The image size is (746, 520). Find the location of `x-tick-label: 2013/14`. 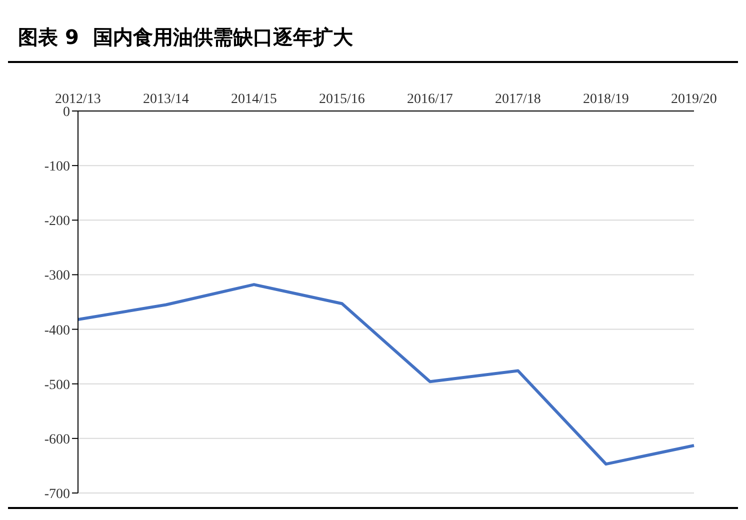

x-tick-label: 2013/14 is located at coordinates (166, 99).